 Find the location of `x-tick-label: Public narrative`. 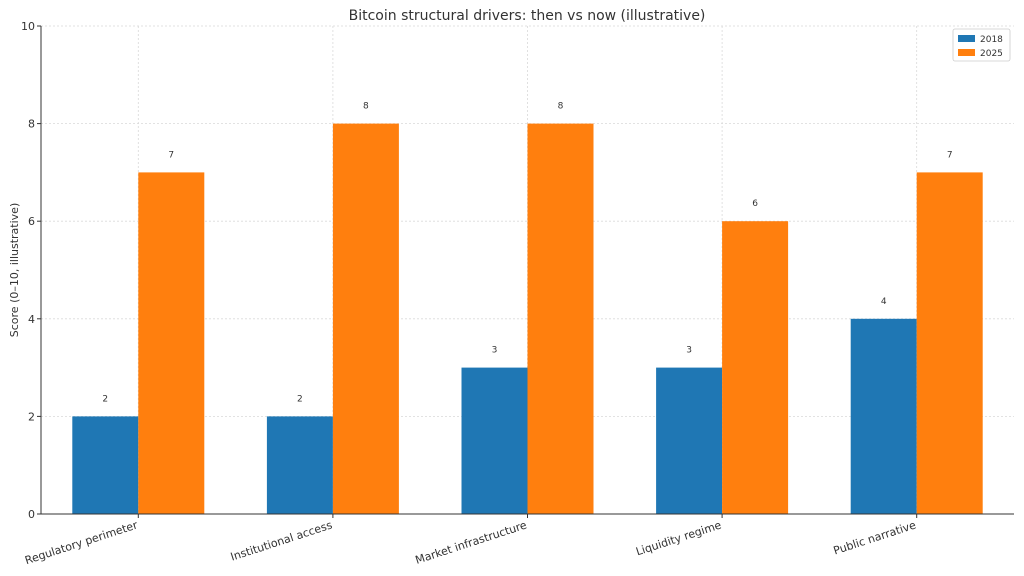

x-tick-label: Public narrative is located at coordinates (875, 537).